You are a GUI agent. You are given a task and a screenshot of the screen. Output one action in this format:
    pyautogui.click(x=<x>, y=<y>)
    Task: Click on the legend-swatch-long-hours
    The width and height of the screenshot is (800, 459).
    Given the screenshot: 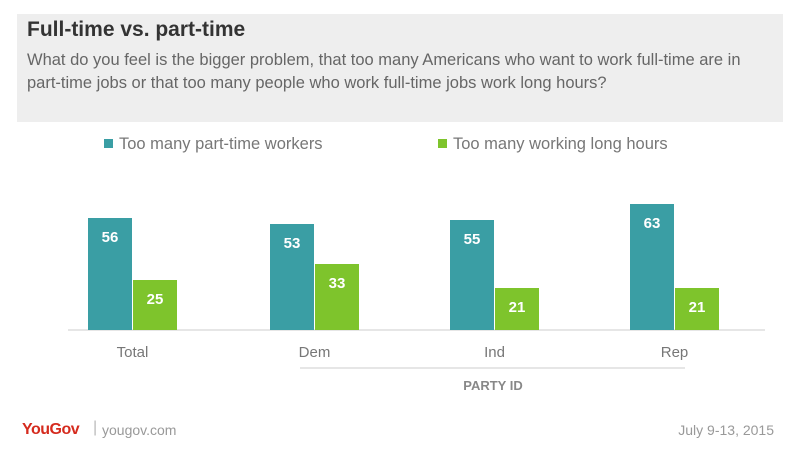 What is the action you would take?
    pyautogui.click(x=442, y=143)
    